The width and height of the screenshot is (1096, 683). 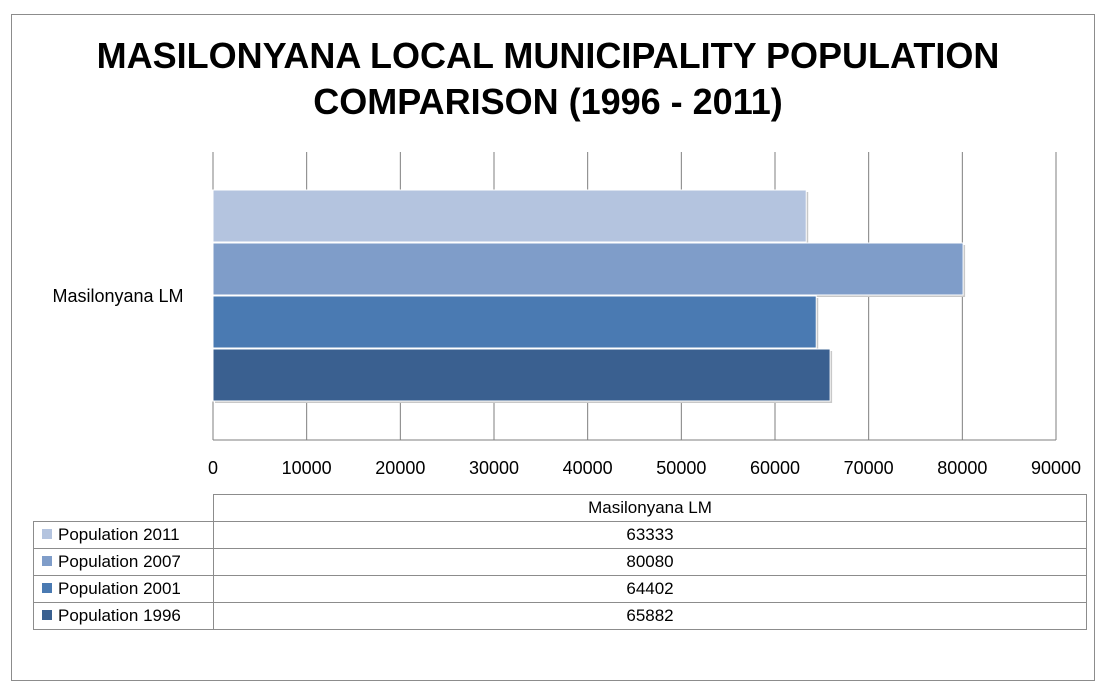 I want to click on x-tick-label: 60000, so click(x=775, y=468).